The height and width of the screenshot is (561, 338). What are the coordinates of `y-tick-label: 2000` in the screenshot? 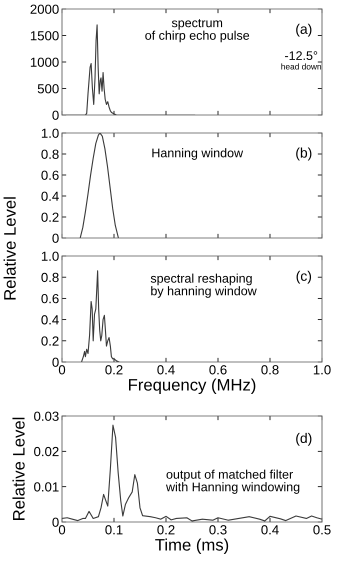 It's located at (44, 9).